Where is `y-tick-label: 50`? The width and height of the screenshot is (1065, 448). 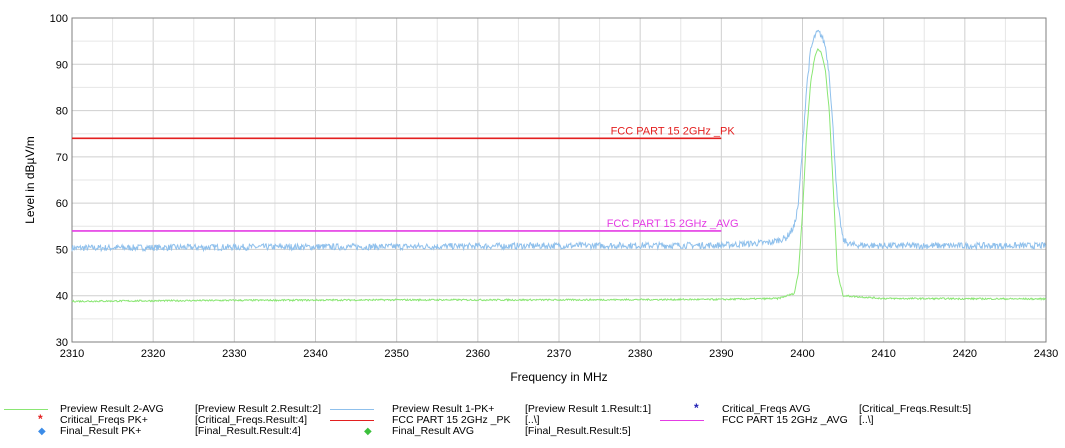 y-tick-label: 50 is located at coordinates (62, 250).